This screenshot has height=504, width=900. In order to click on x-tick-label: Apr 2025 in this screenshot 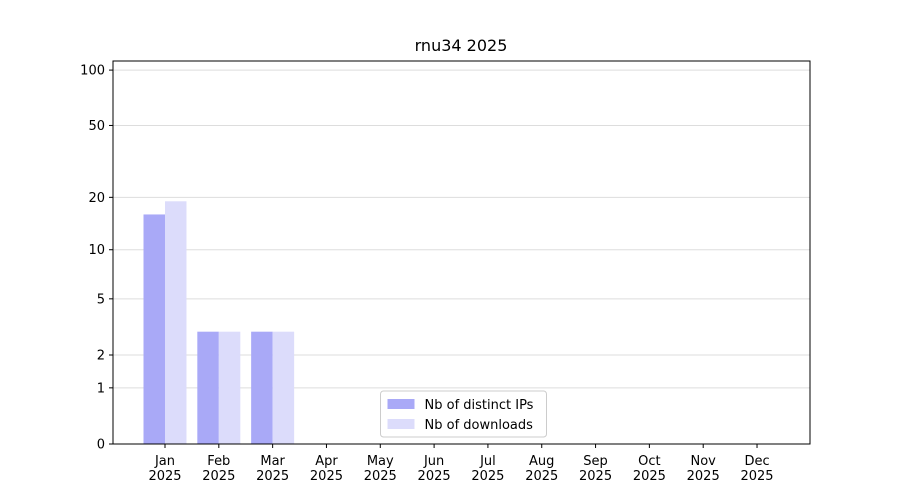, I will do `click(326, 469)`.